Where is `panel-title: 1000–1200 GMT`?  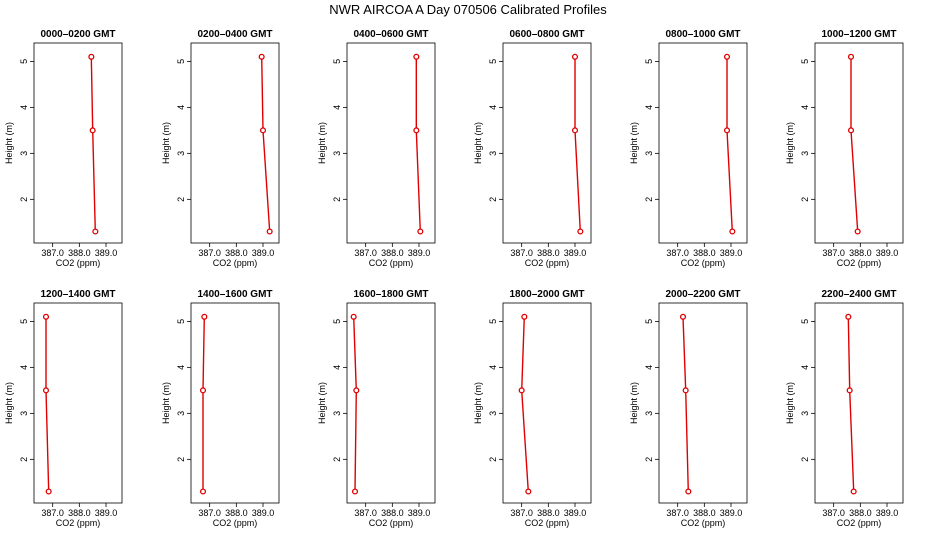 panel-title: 1000–1200 GMT is located at coordinates (858, 34).